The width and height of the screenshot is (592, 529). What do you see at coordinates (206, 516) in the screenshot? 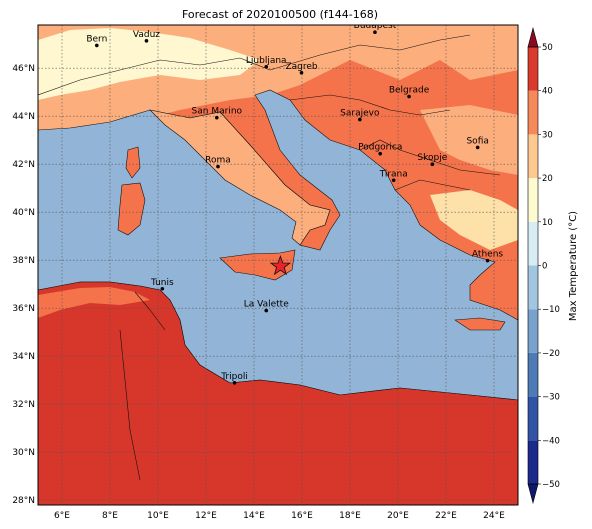
I see `lon-tick-label: 12°E` at bounding box center [206, 516].